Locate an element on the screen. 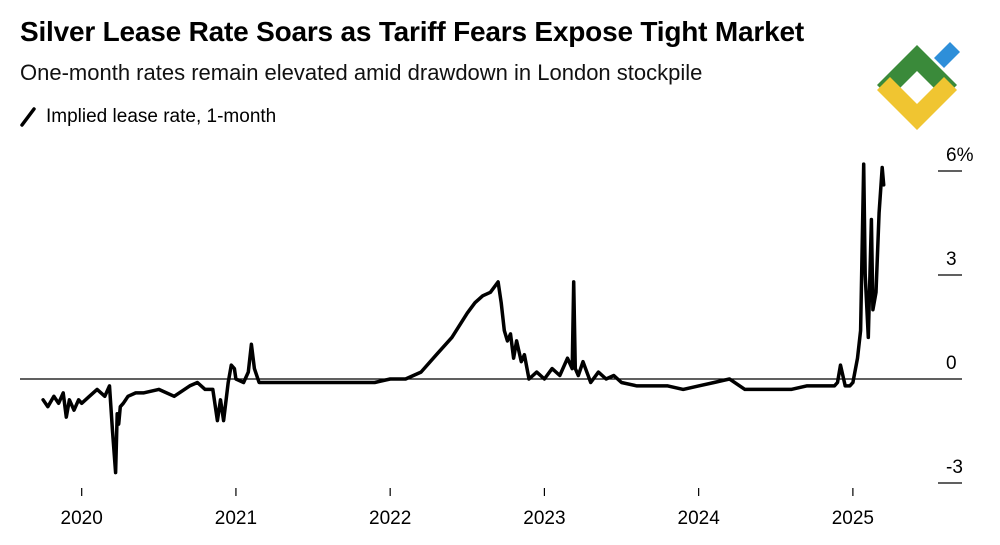  x-tick-label: 2024 is located at coordinates (699, 518).